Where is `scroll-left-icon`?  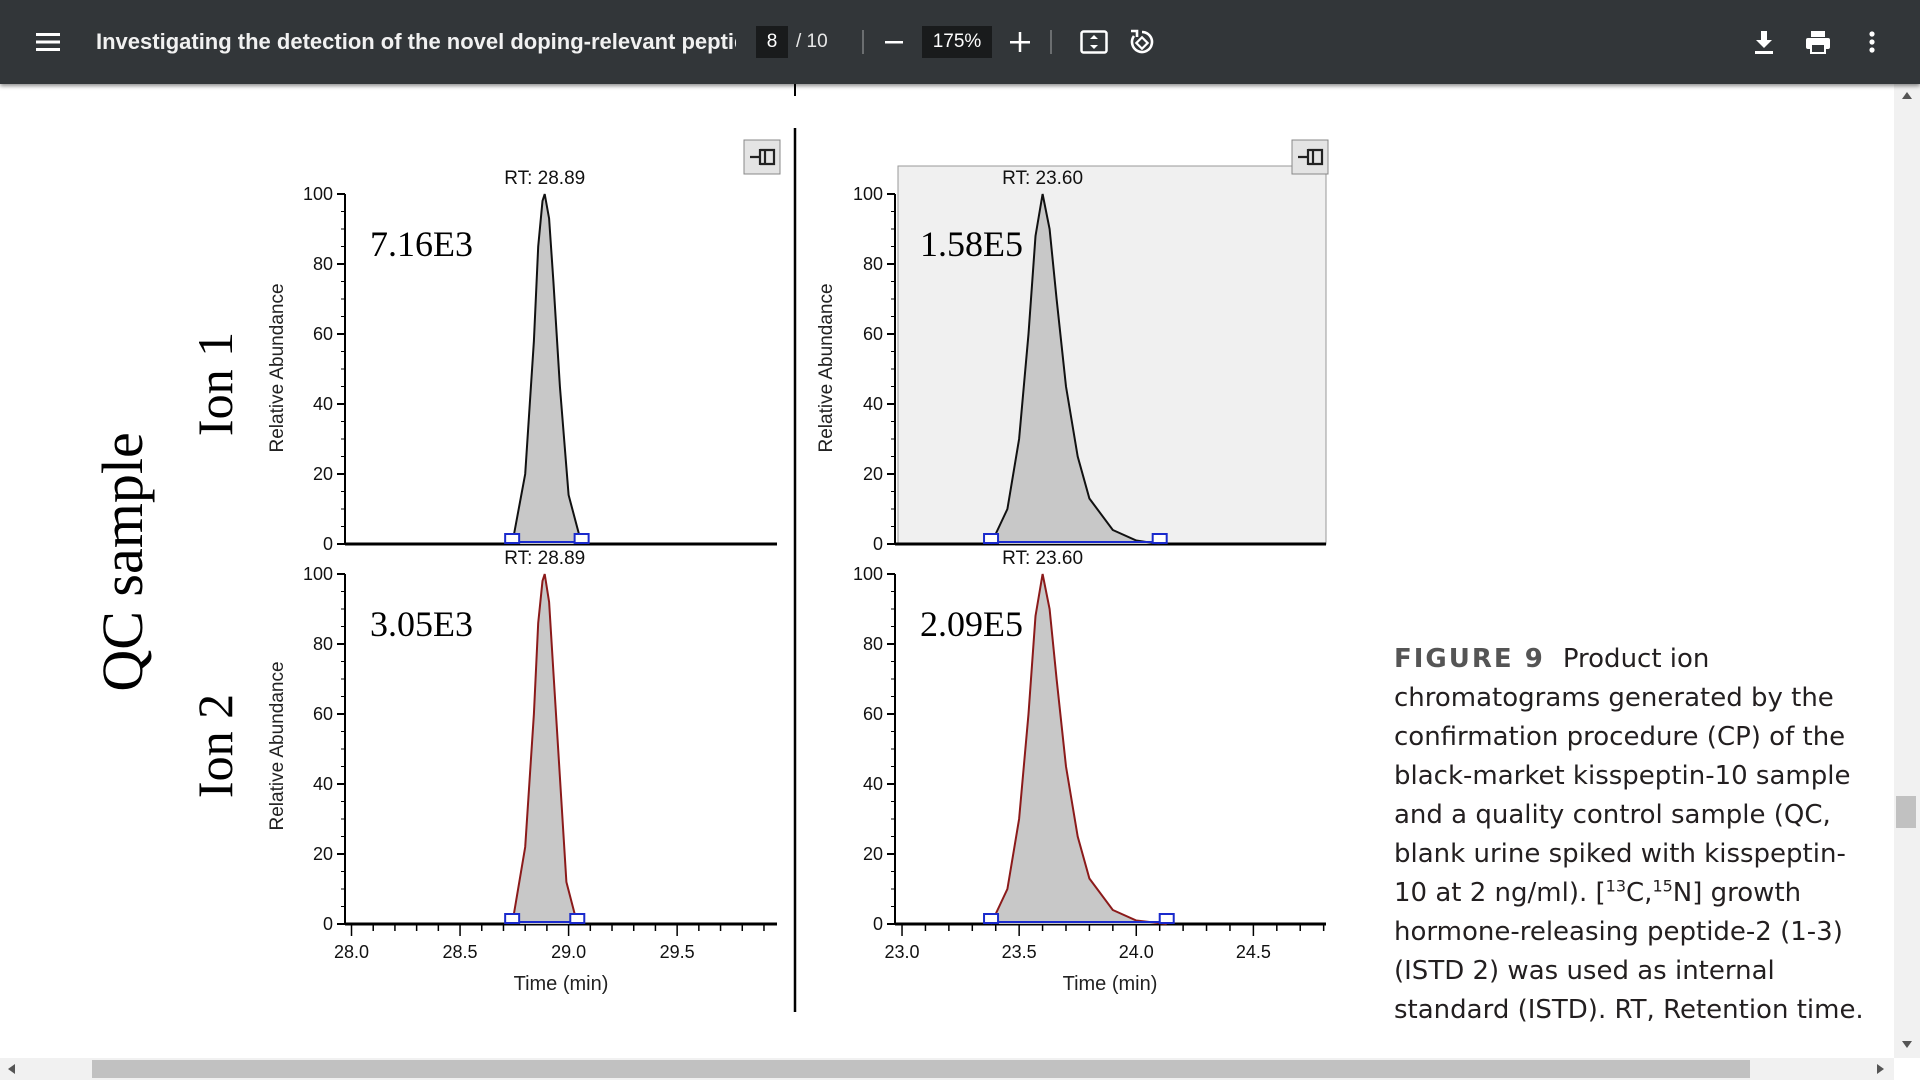
scroll-left-icon is located at coordinates (11, 1069).